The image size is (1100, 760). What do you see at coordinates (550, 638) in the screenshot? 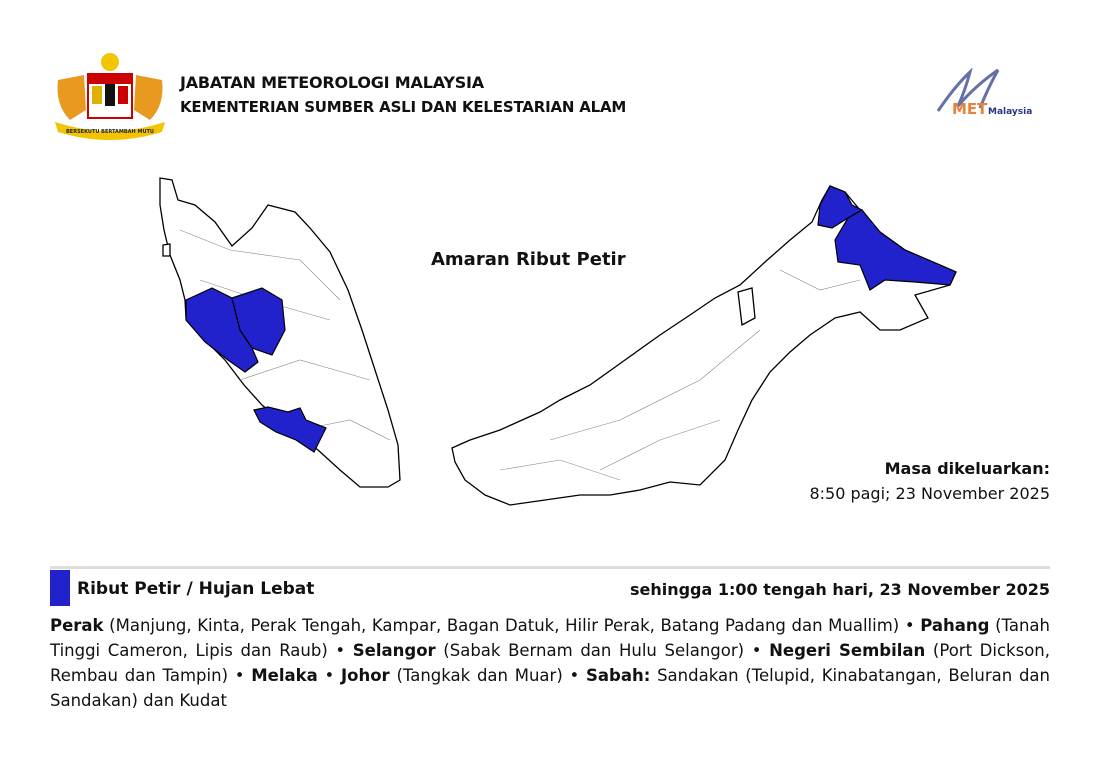
I see `district-list: (Tanah Tinggi Cameron, Lipis dan Raub)` at bounding box center [550, 638].